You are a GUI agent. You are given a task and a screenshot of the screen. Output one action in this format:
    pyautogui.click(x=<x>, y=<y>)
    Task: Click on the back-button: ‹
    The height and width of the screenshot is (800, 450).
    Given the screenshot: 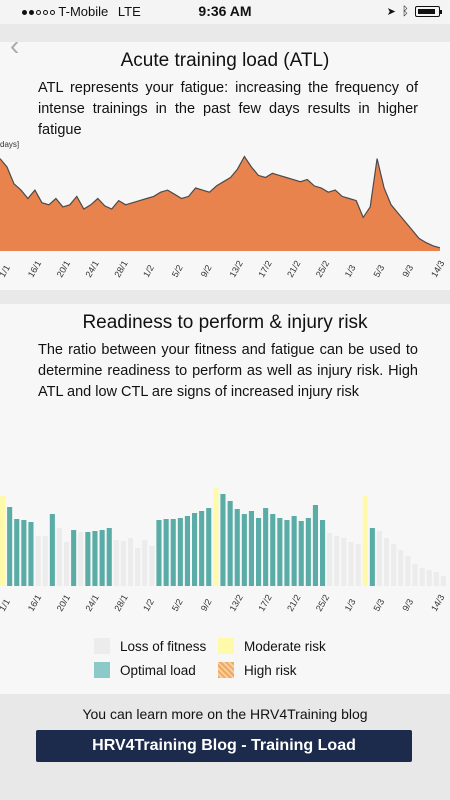 What is the action you would take?
    pyautogui.click(x=21, y=46)
    